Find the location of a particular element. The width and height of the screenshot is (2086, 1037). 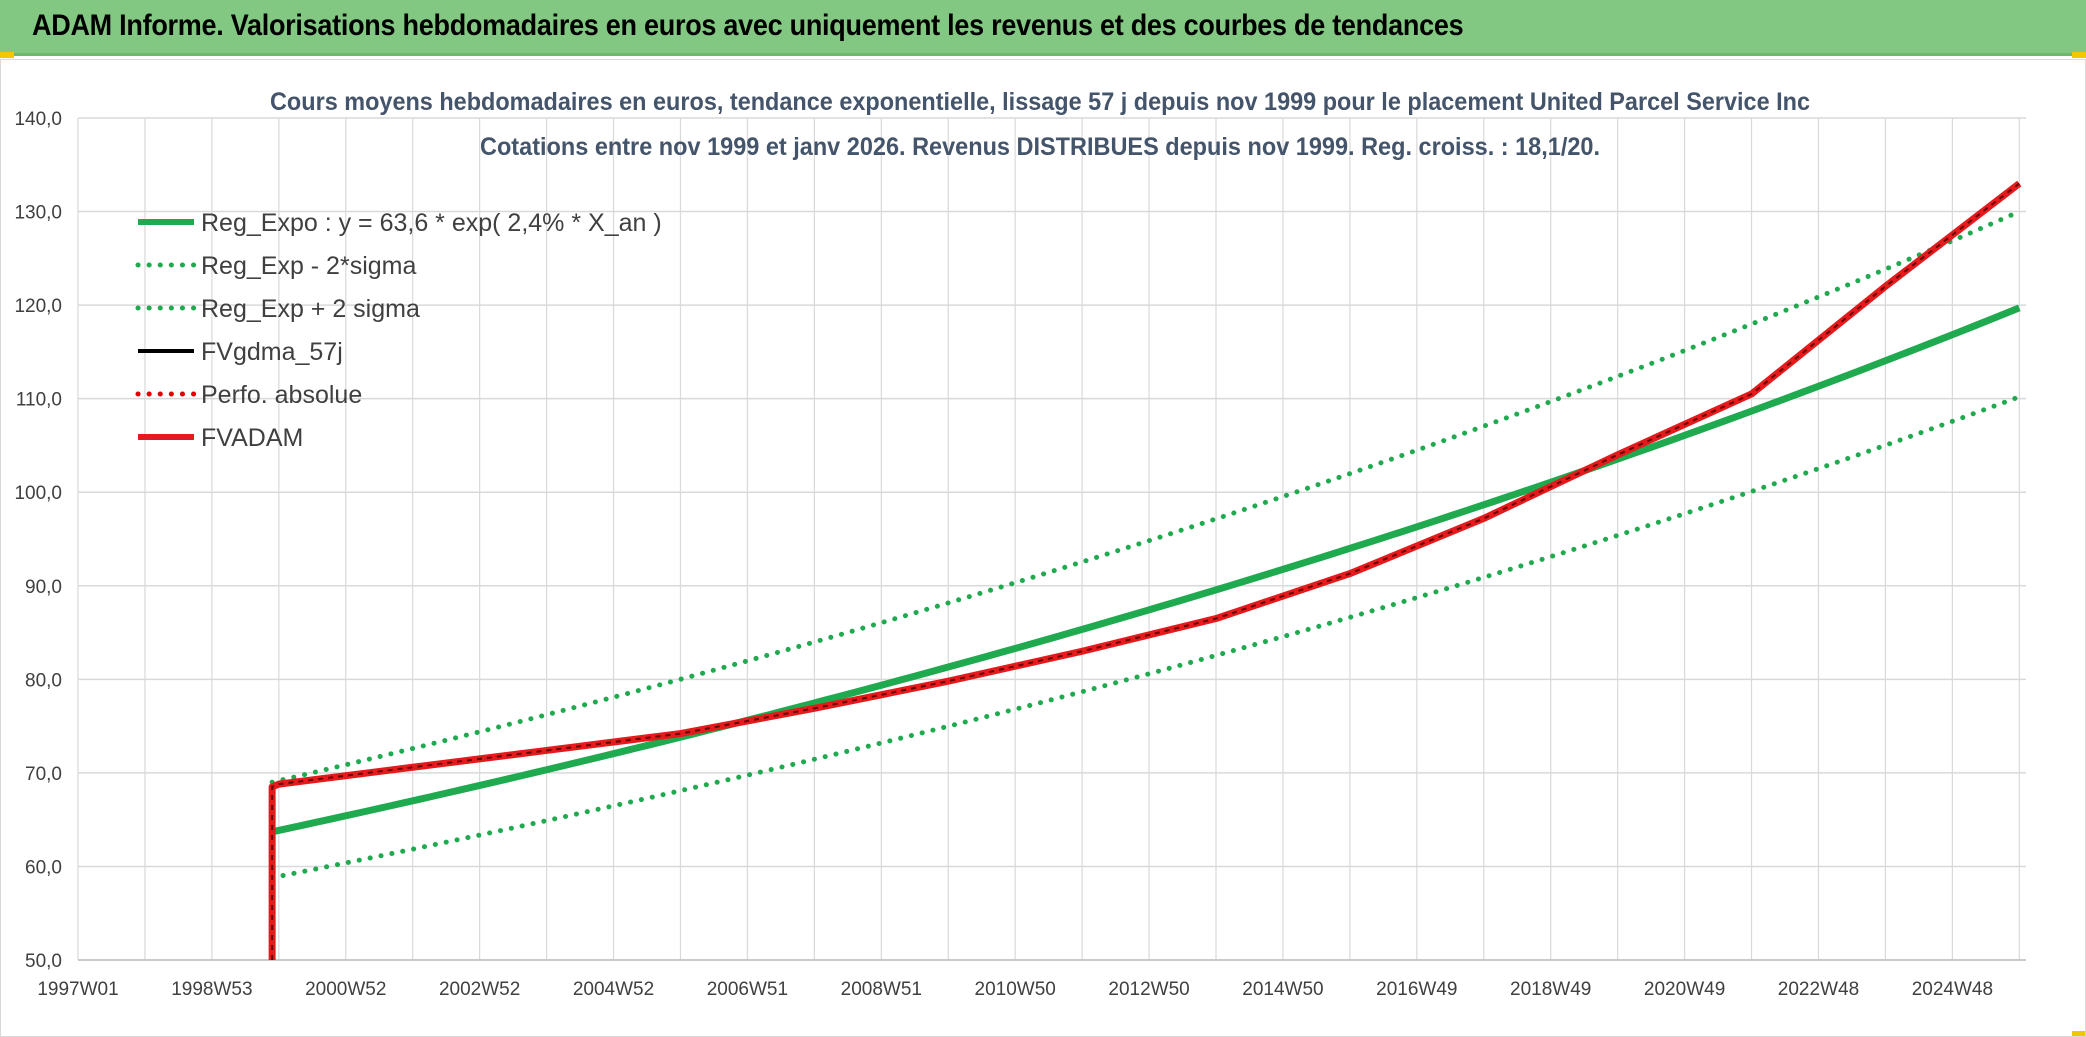

y-tick-label: 90,0 is located at coordinates (43, 587).